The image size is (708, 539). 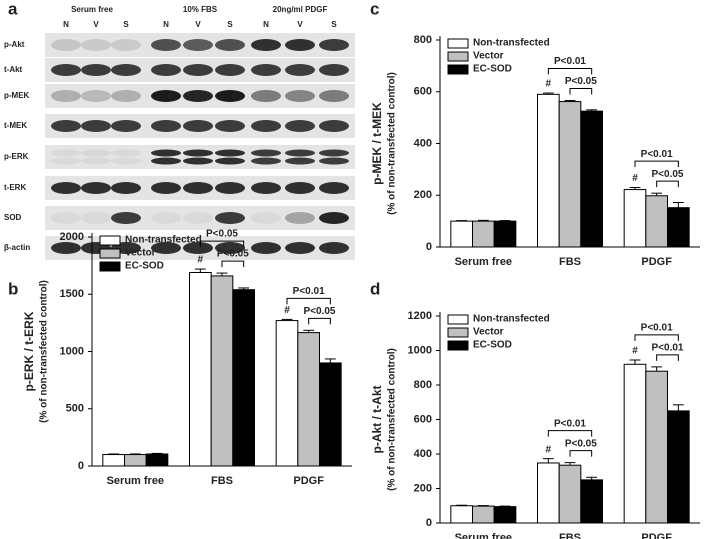 I want to click on legend-label: EC-SOD, so click(x=144, y=266).